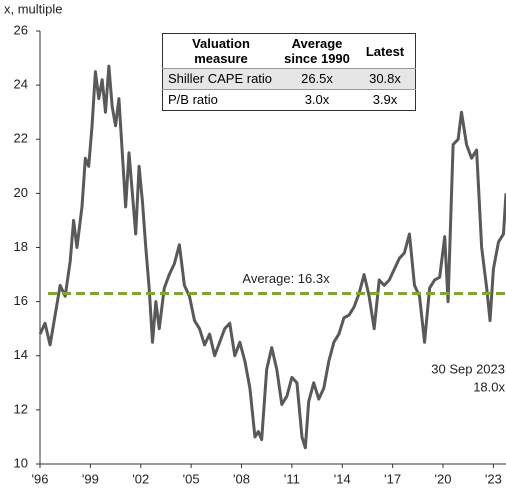 This screenshot has width=506, height=492. Describe the element at coordinates (493, 478) in the screenshot. I see `x-tick-label: '23` at that location.